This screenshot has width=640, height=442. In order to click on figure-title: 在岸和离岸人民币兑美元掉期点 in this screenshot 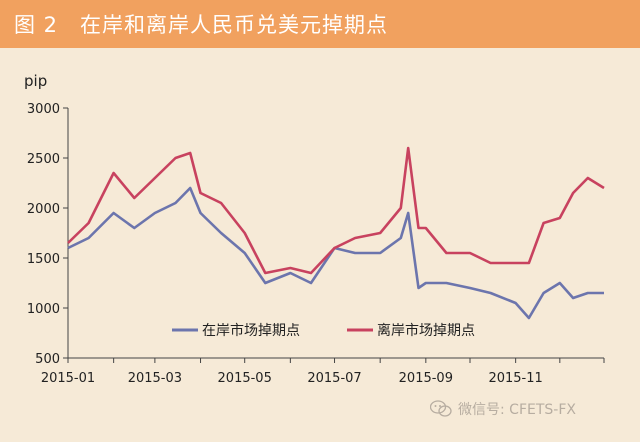, I will do `click(234, 25)`.